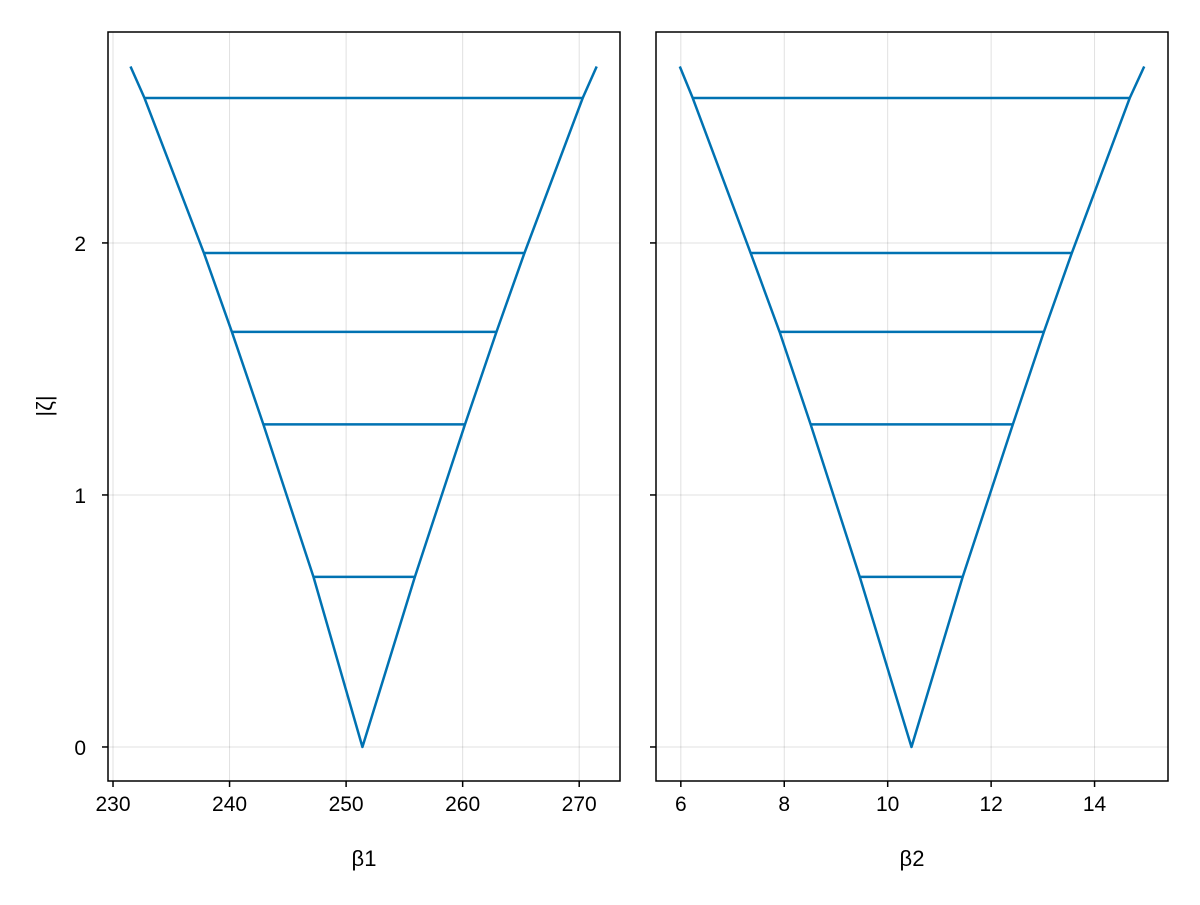 This screenshot has width=1200, height=905. What do you see at coordinates (462, 804) in the screenshot?
I see `x-tick-label: 260` at bounding box center [462, 804].